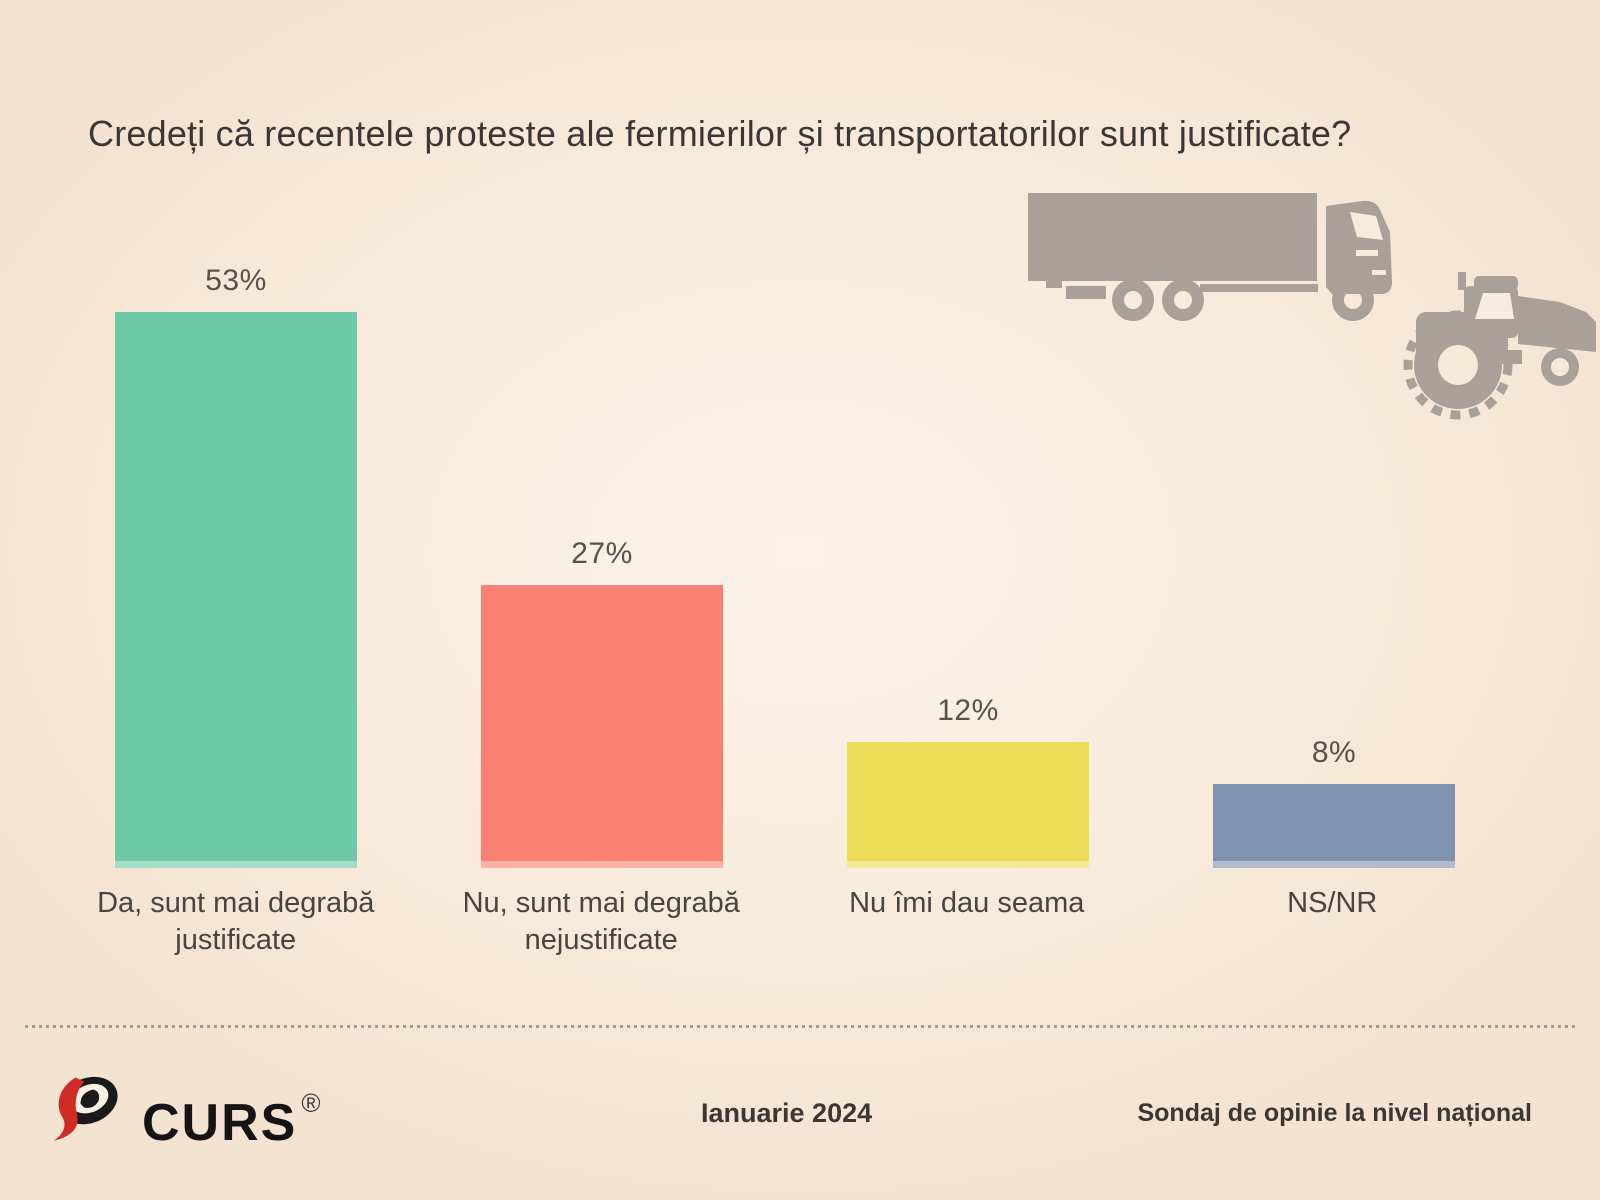 The height and width of the screenshot is (1200, 1600). What do you see at coordinates (968, 710) in the screenshot?
I see `value-label: 12%` at bounding box center [968, 710].